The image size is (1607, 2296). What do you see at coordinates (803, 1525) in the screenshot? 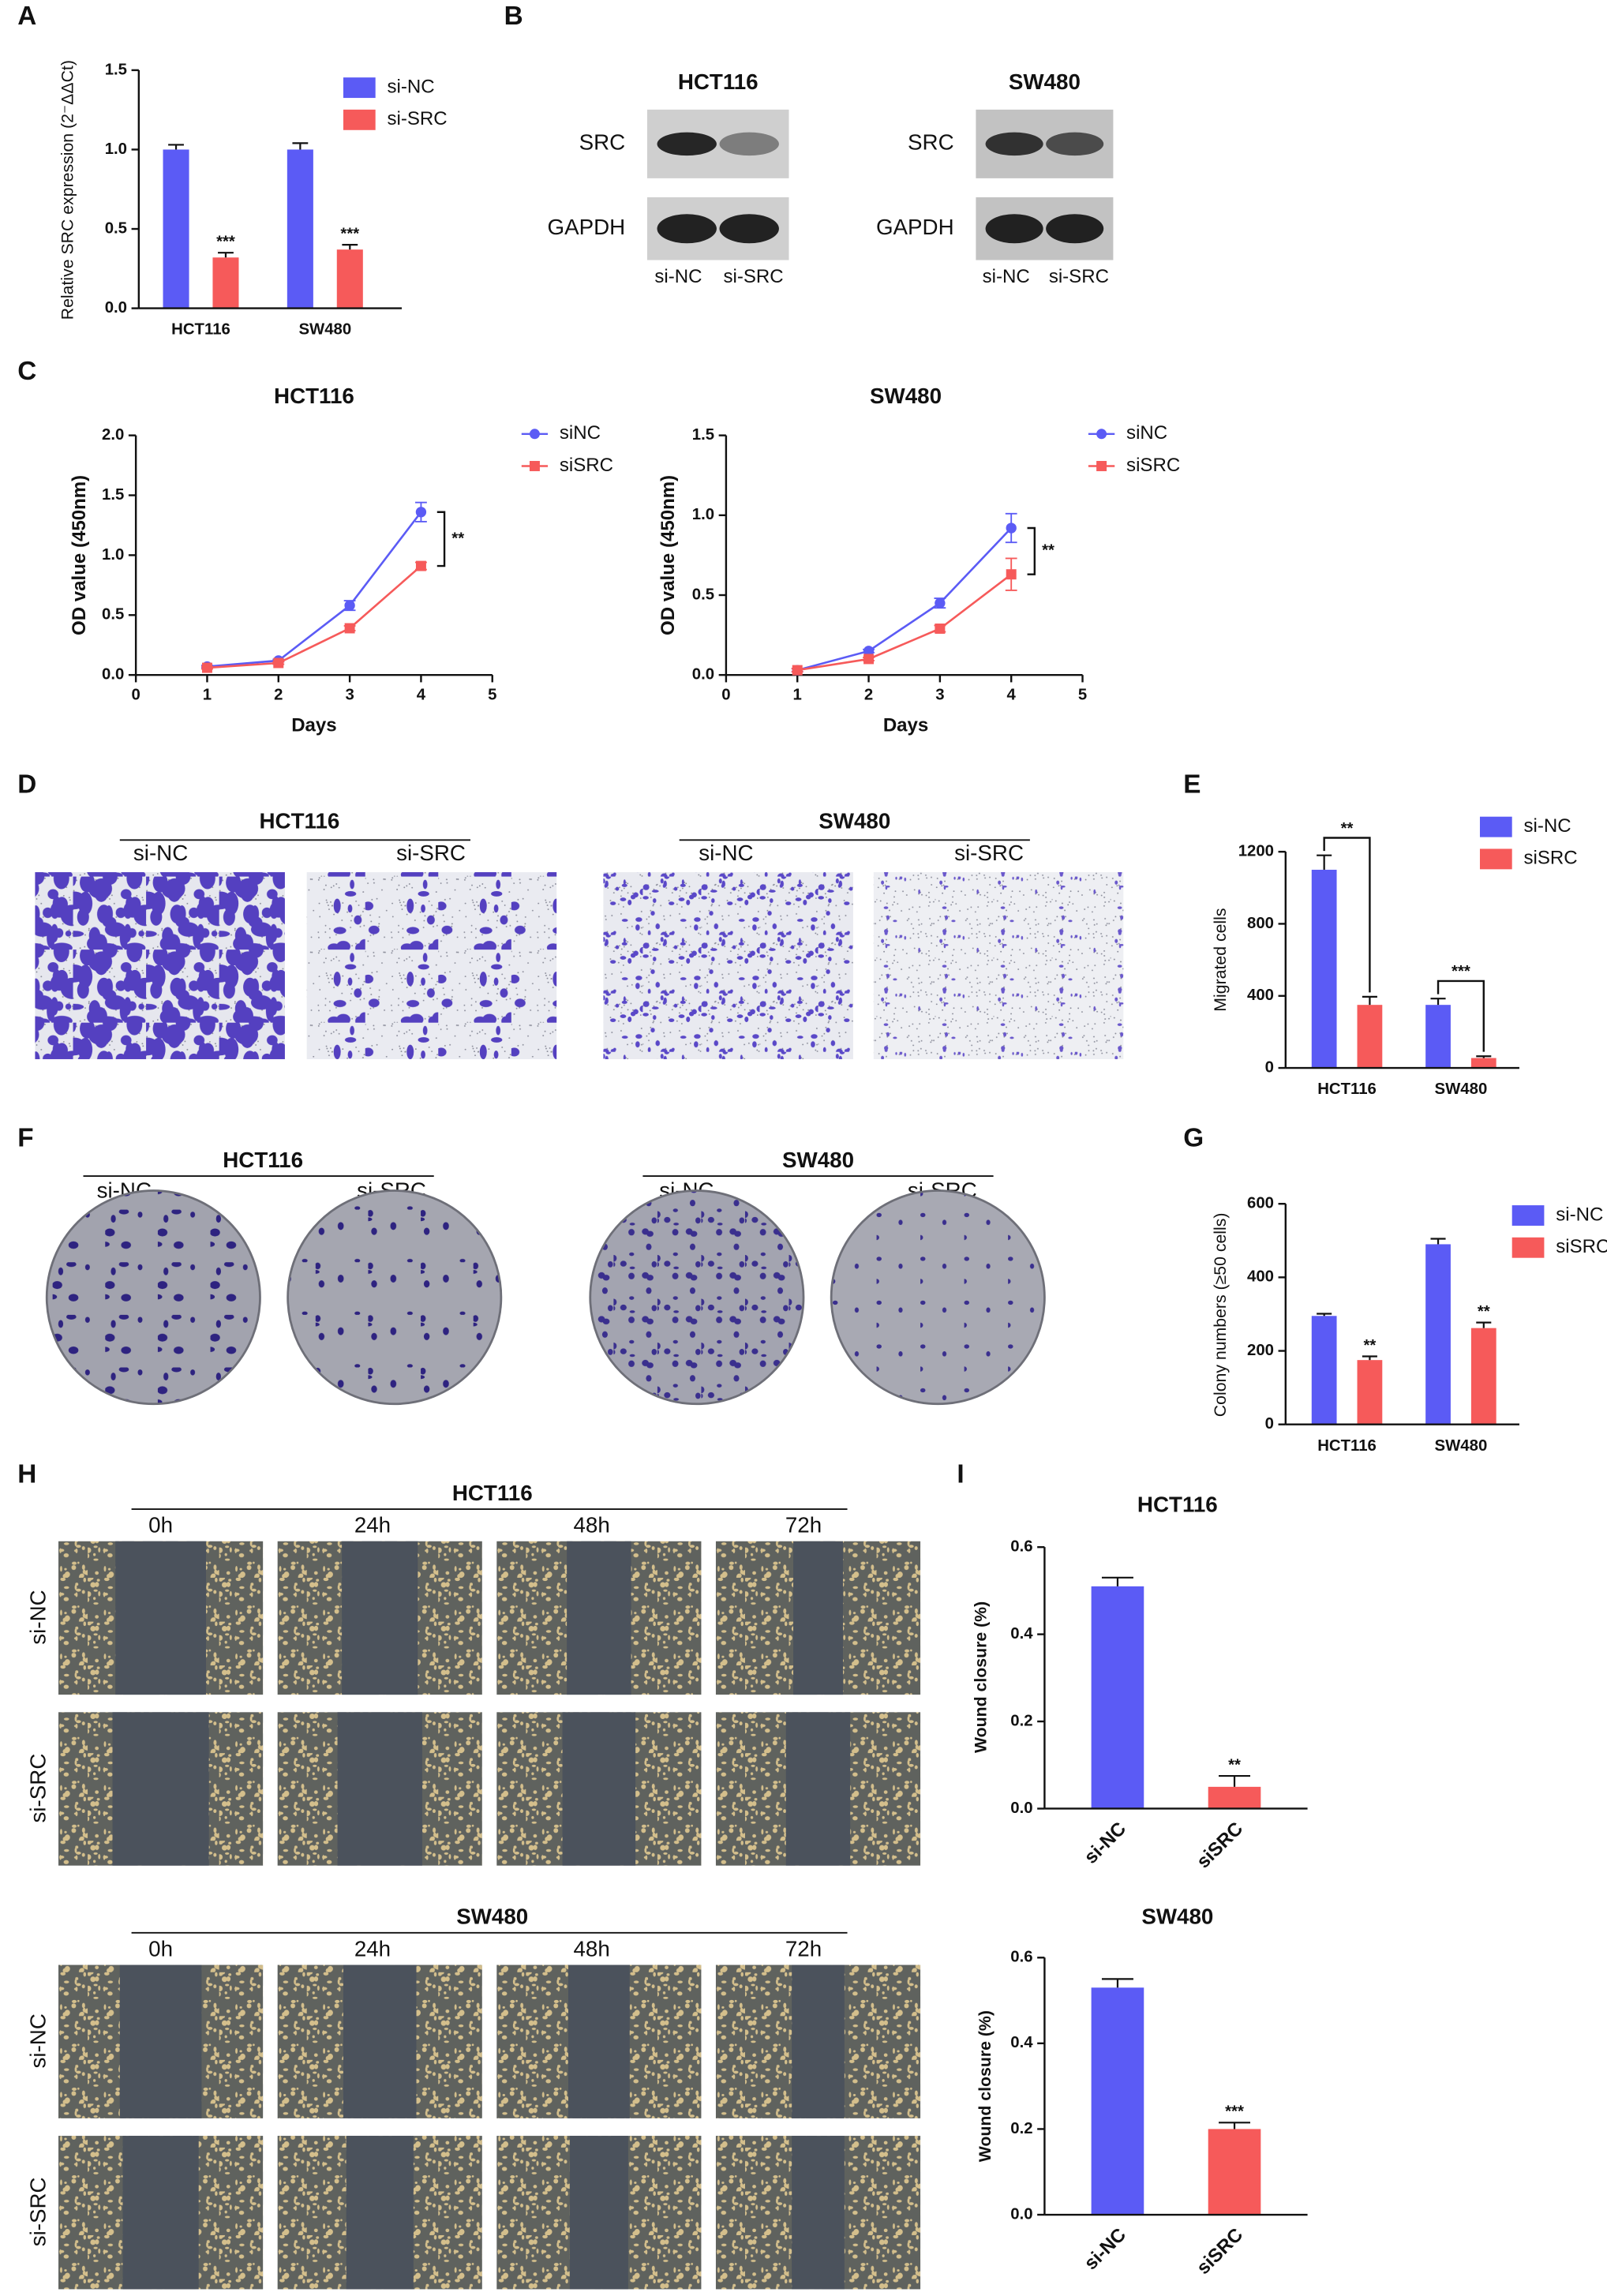
I see `time-label: 72h` at bounding box center [803, 1525].